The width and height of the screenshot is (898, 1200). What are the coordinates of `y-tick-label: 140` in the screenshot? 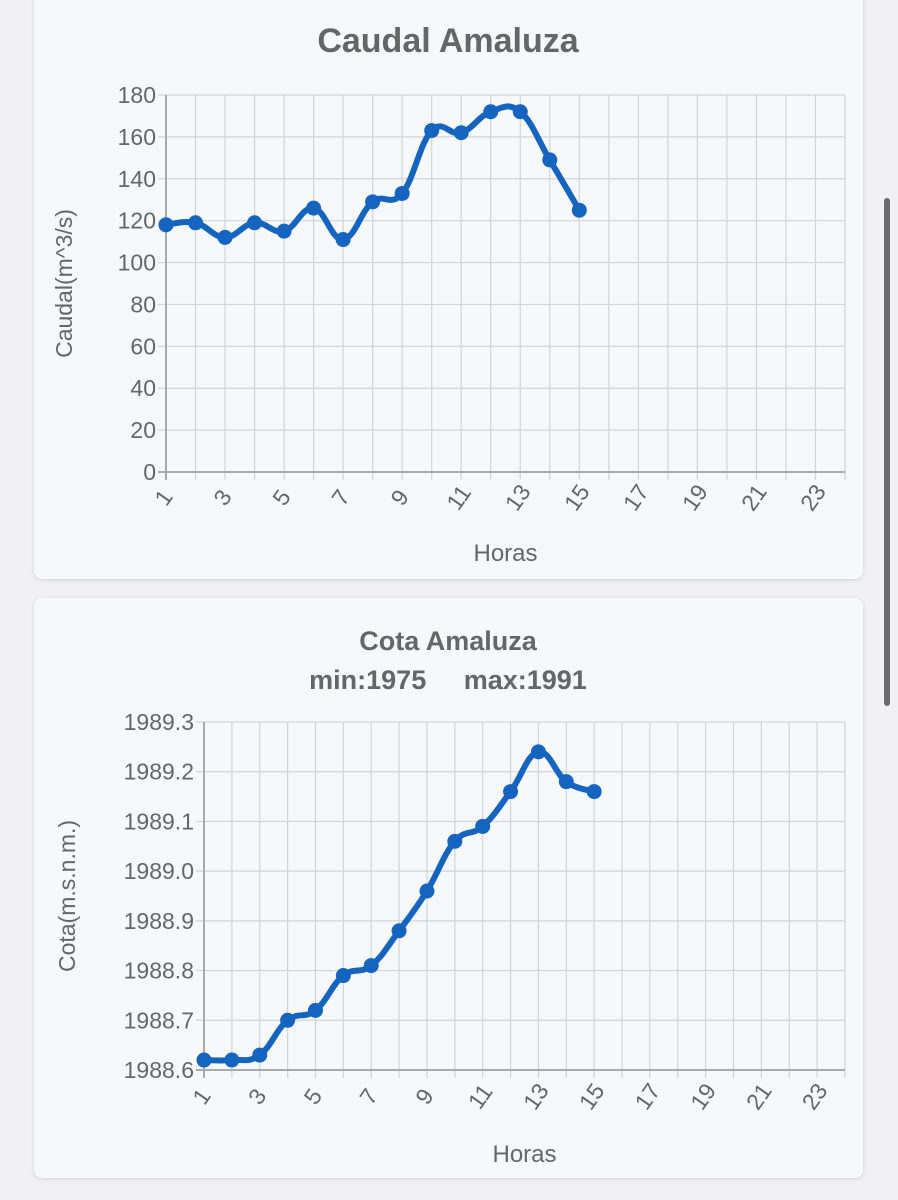 It's located at (137, 179).